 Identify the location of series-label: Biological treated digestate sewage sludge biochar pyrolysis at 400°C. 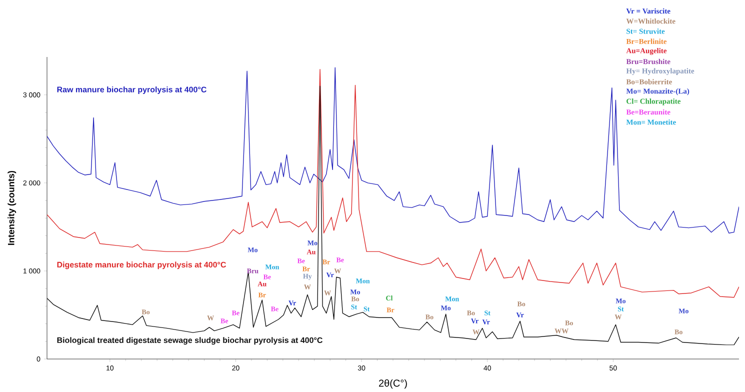
(189, 341).